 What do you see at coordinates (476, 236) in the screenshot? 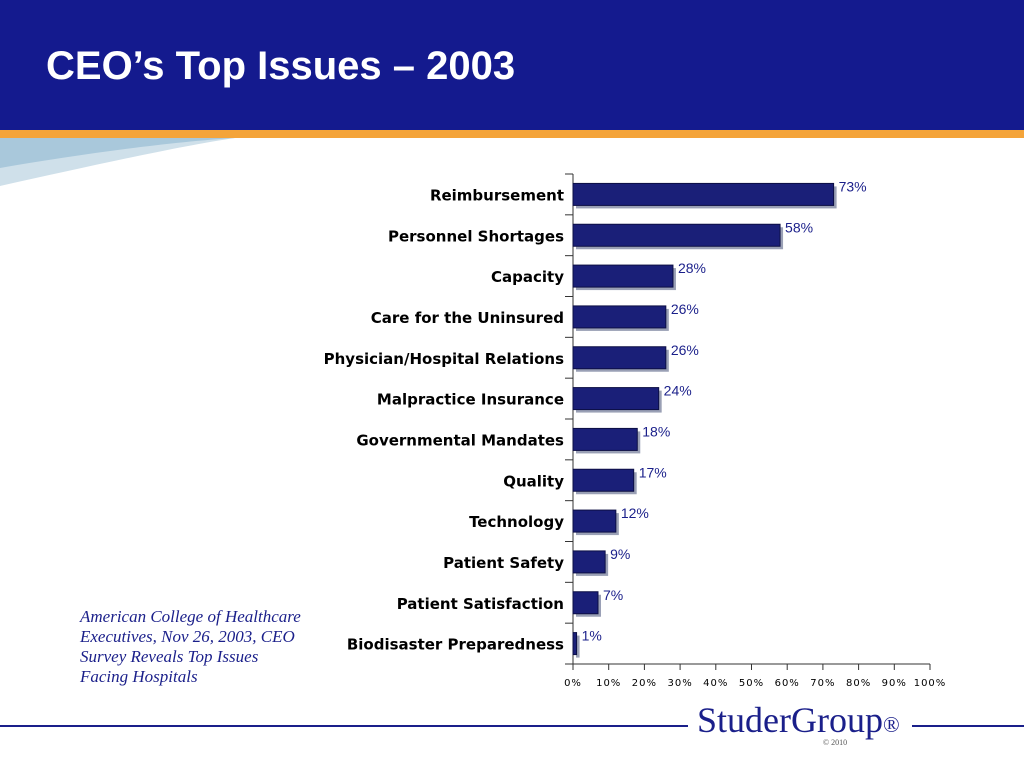
I see `category-label: Personnel Shortages` at bounding box center [476, 236].